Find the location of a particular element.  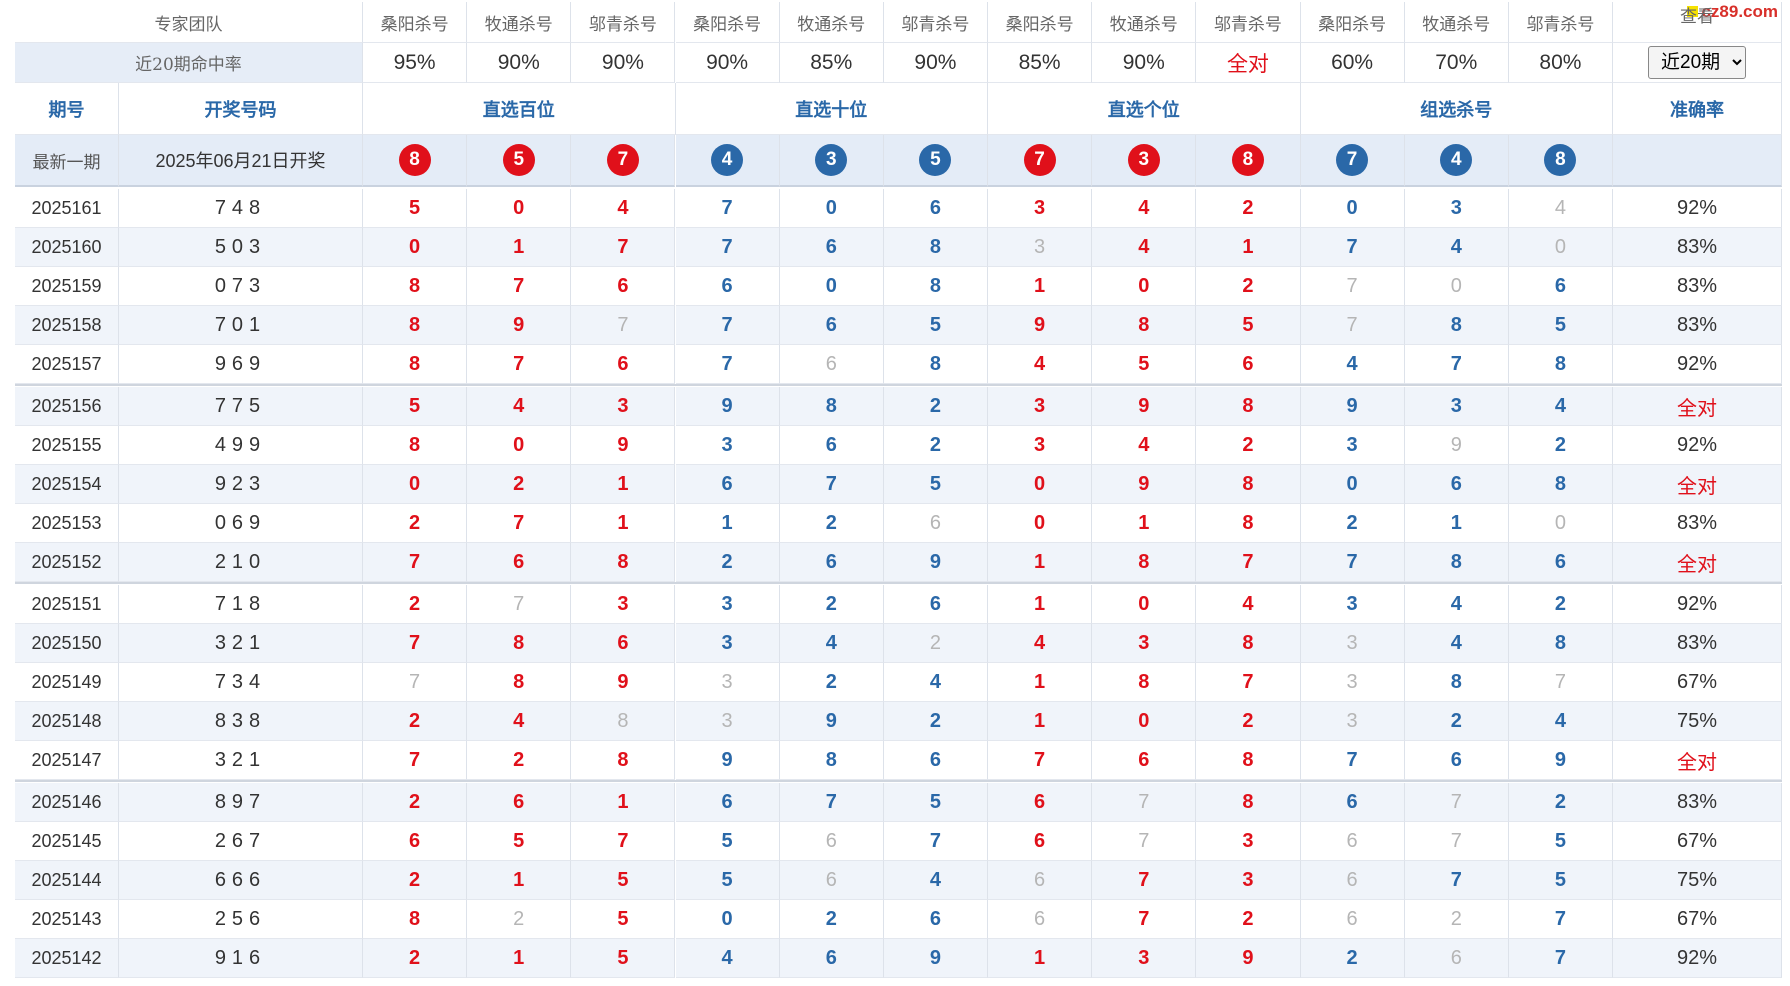

ball-cell: 3 is located at coordinates (831, 161).